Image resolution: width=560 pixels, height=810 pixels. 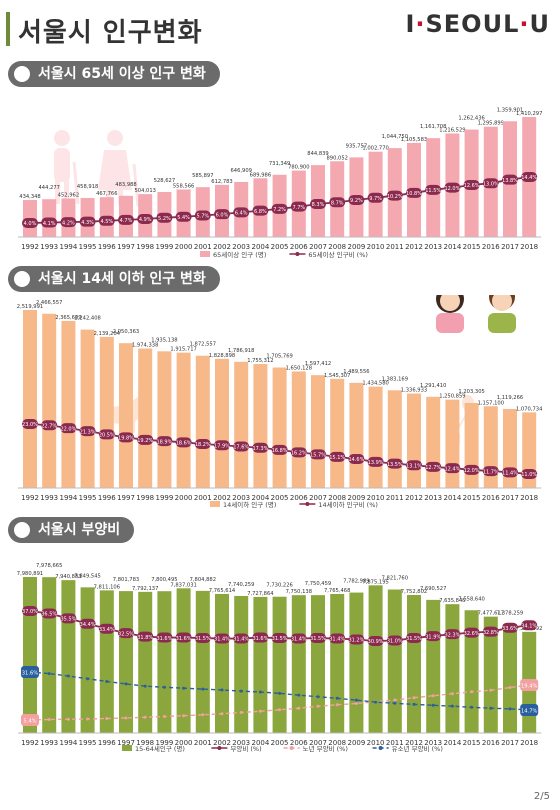 I want to click on line-value-label-2007: 15.7%, so click(x=318, y=456).